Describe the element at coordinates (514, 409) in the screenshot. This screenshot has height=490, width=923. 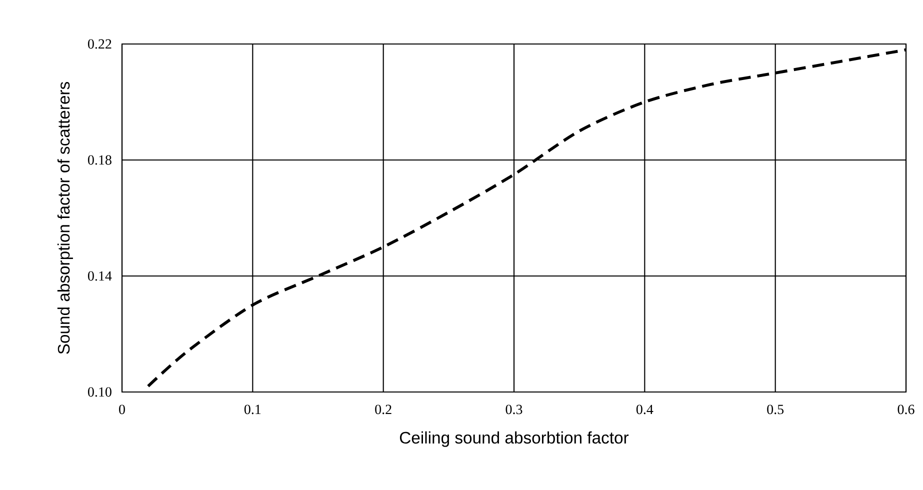
I see `x-tick-label: 0.3` at that location.